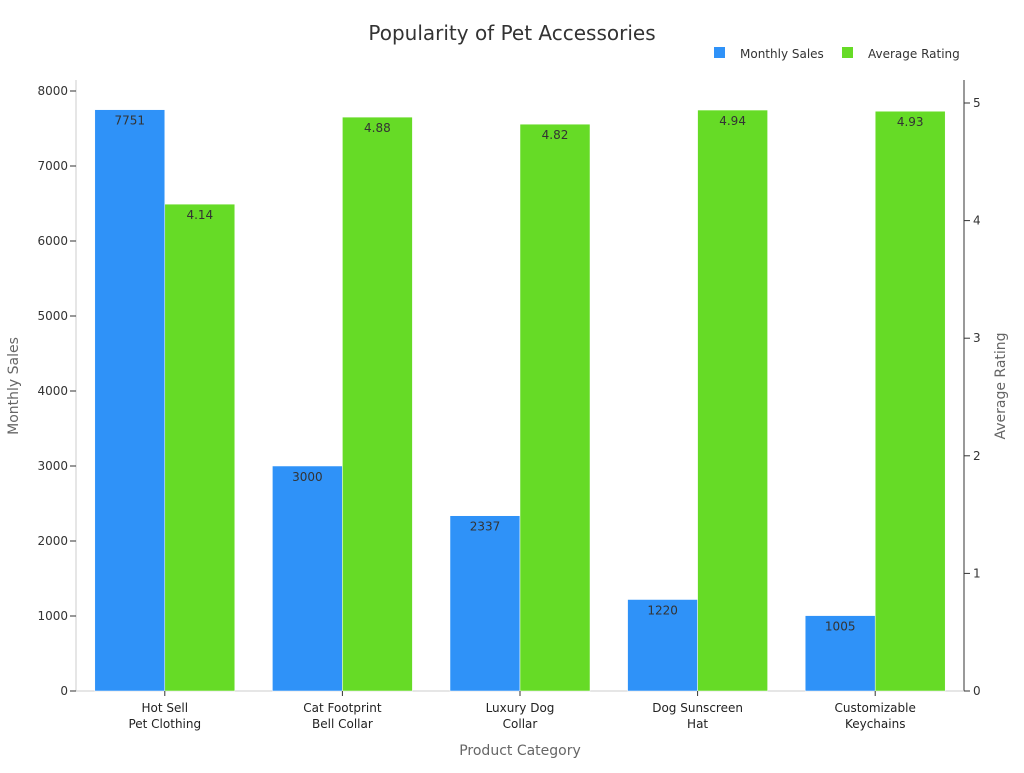  Describe the element at coordinates (697, 724) in the screenshot. I see `x-tick-label: Hat` at that location.